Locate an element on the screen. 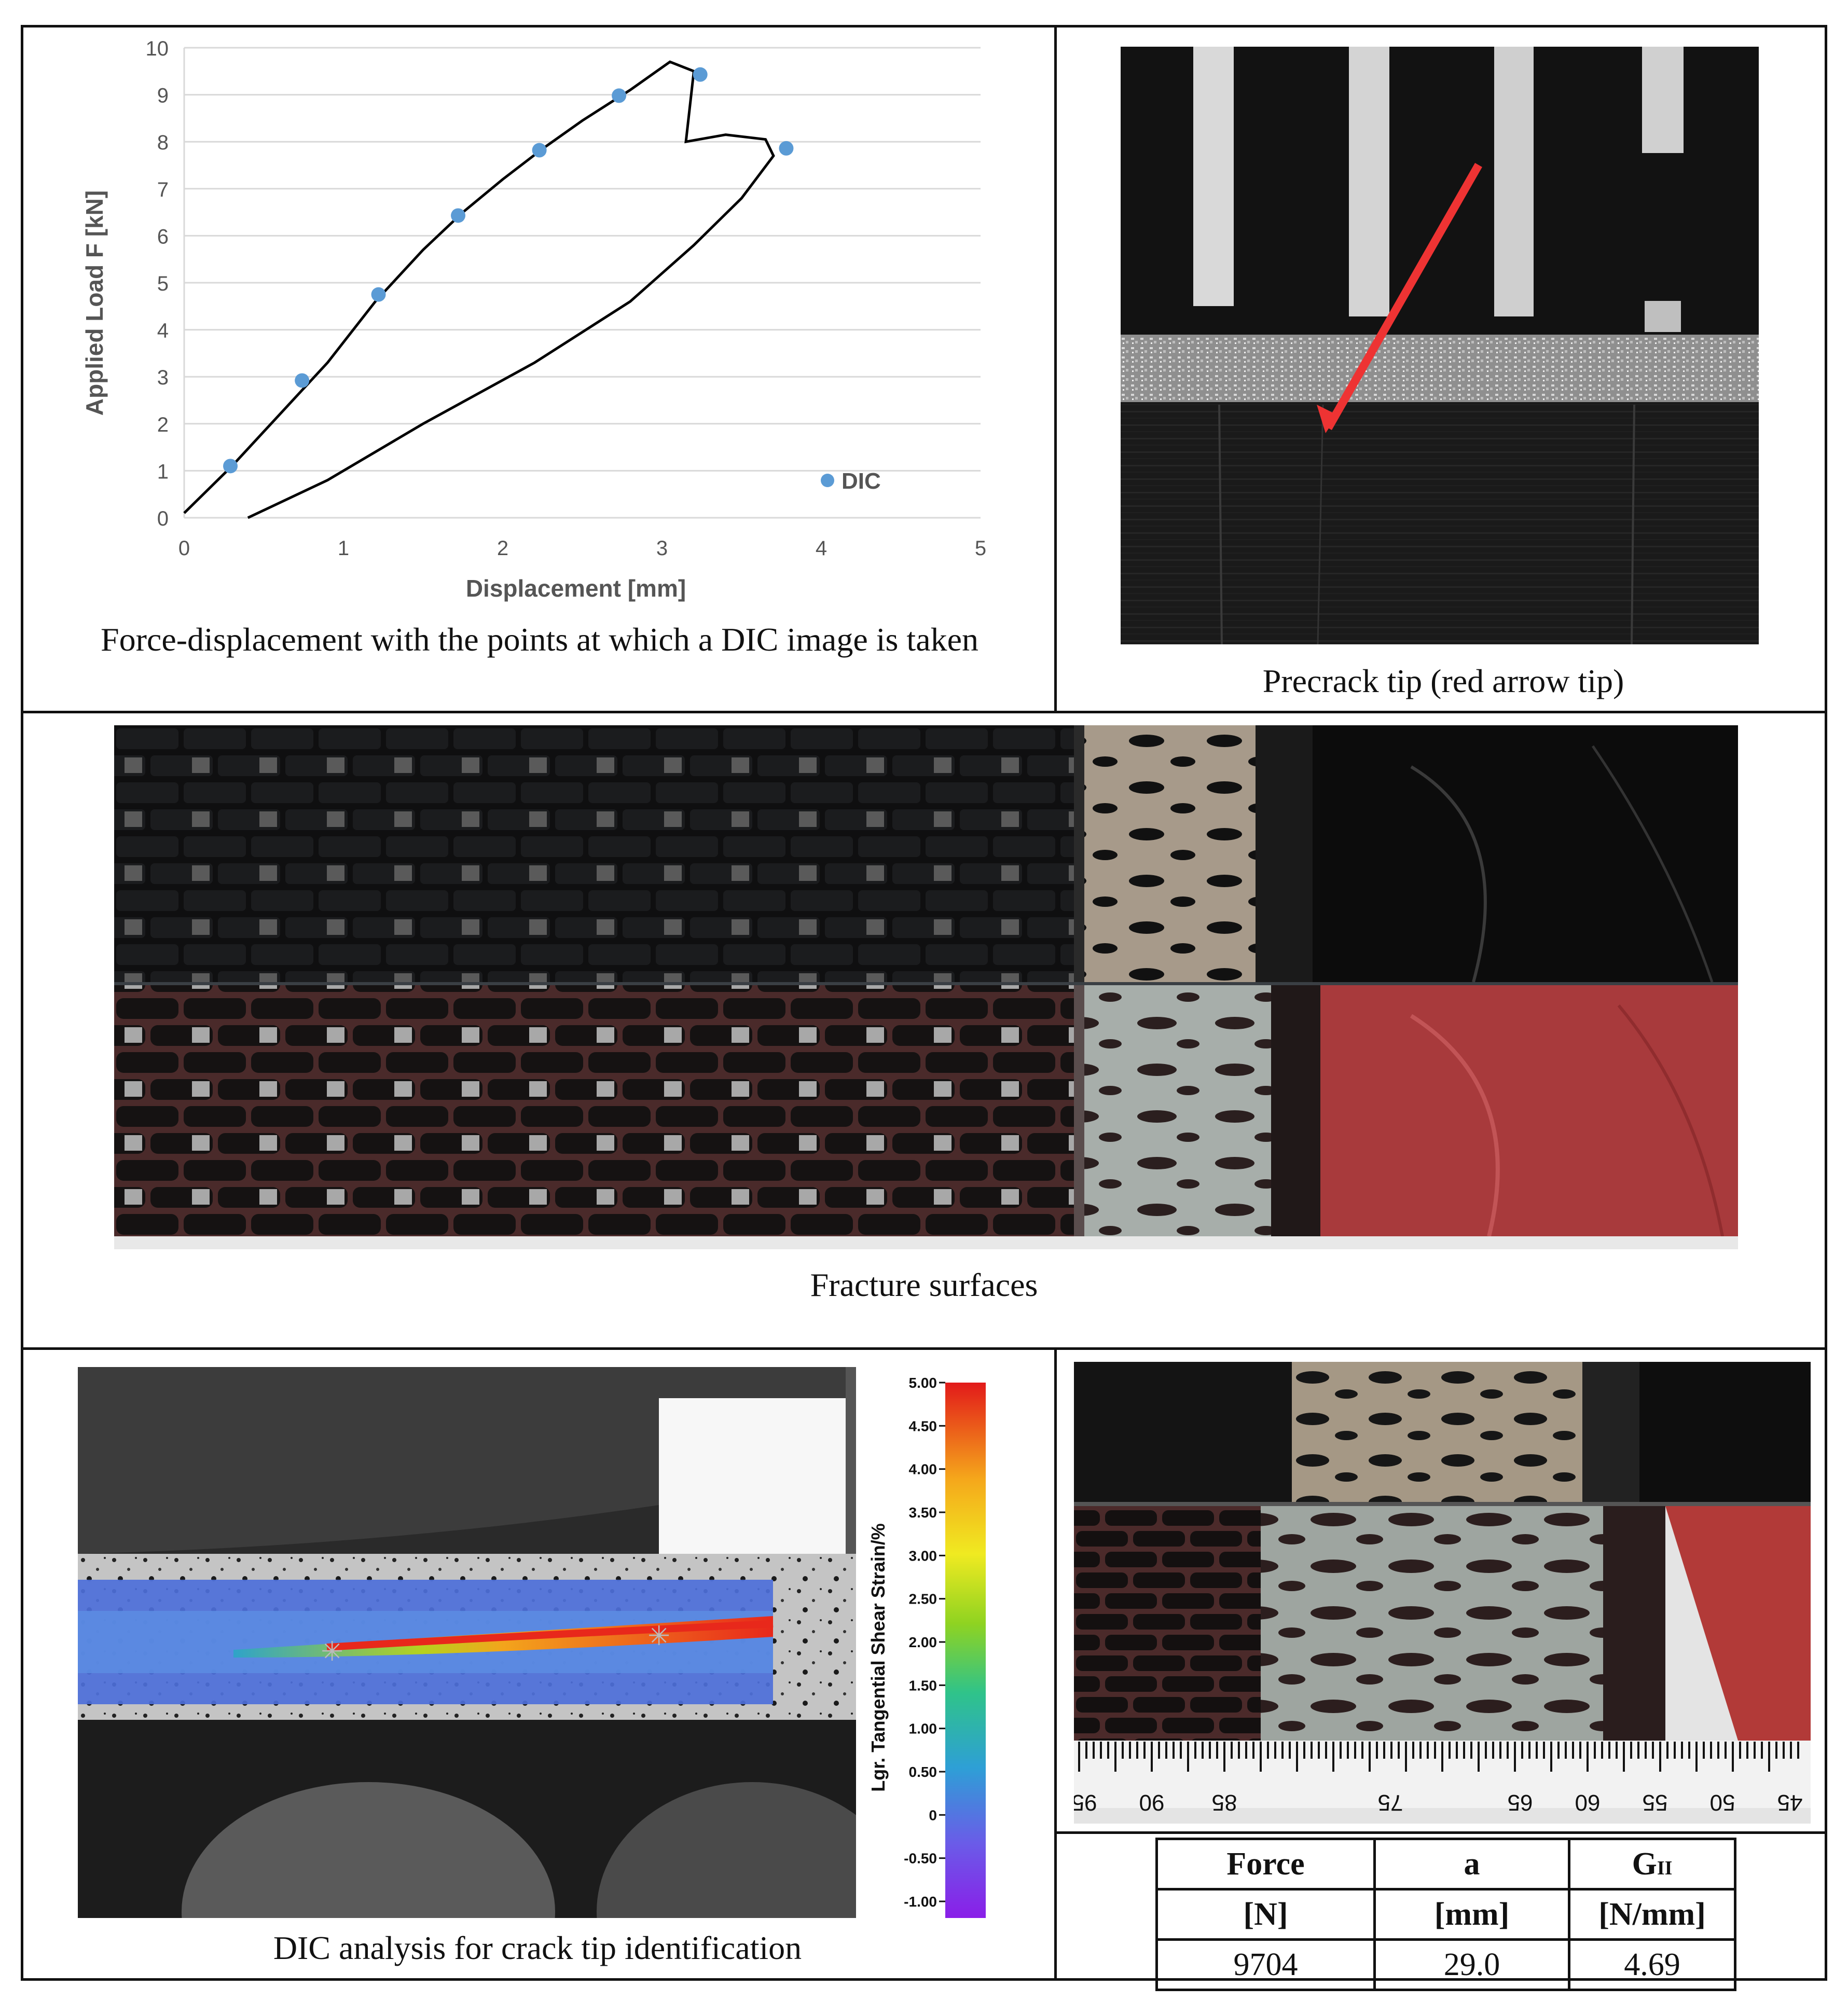 This screenshot has width=1848, height=2001. dic-points is located at coordinates (509, 270).